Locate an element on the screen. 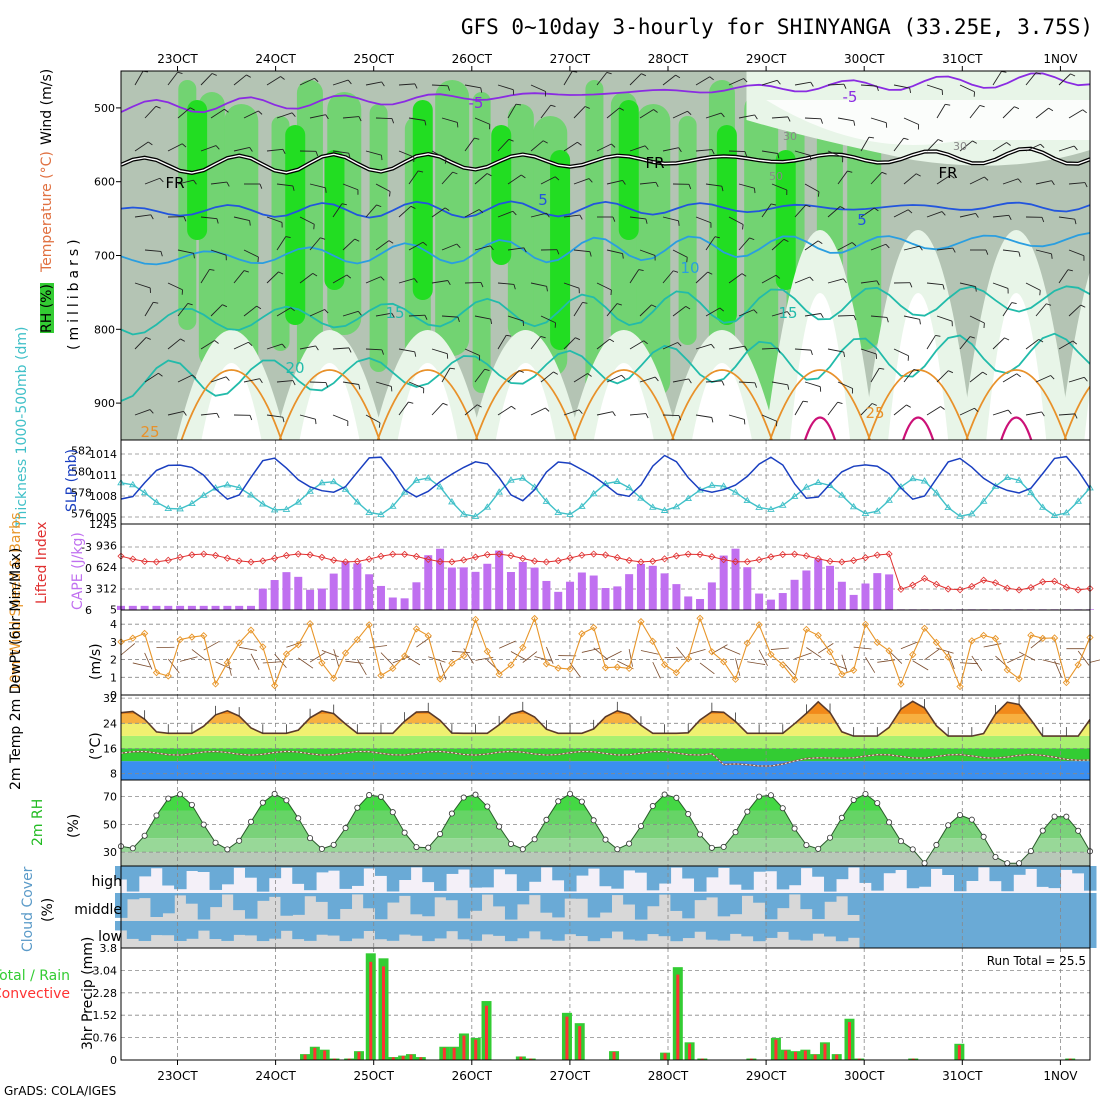 Image resolution: width=1100 pixels, height=1100 pixels. x-tick-label-bottom: 1NOV is located at coordinates (1060, 1076).